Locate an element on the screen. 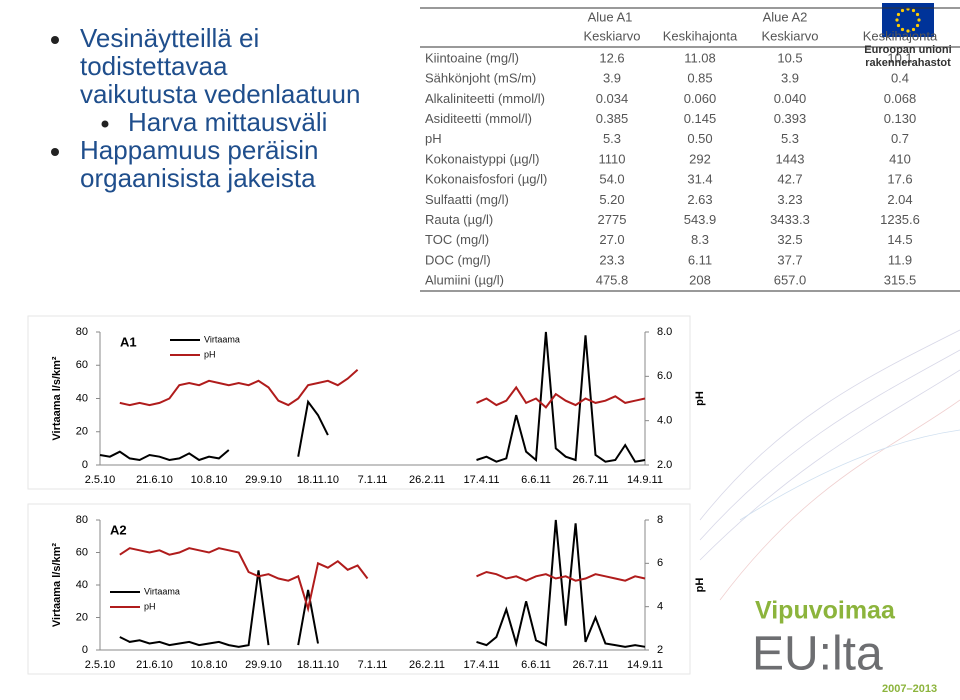  table-cell: 23.3 is located at coordinates (611, 259).